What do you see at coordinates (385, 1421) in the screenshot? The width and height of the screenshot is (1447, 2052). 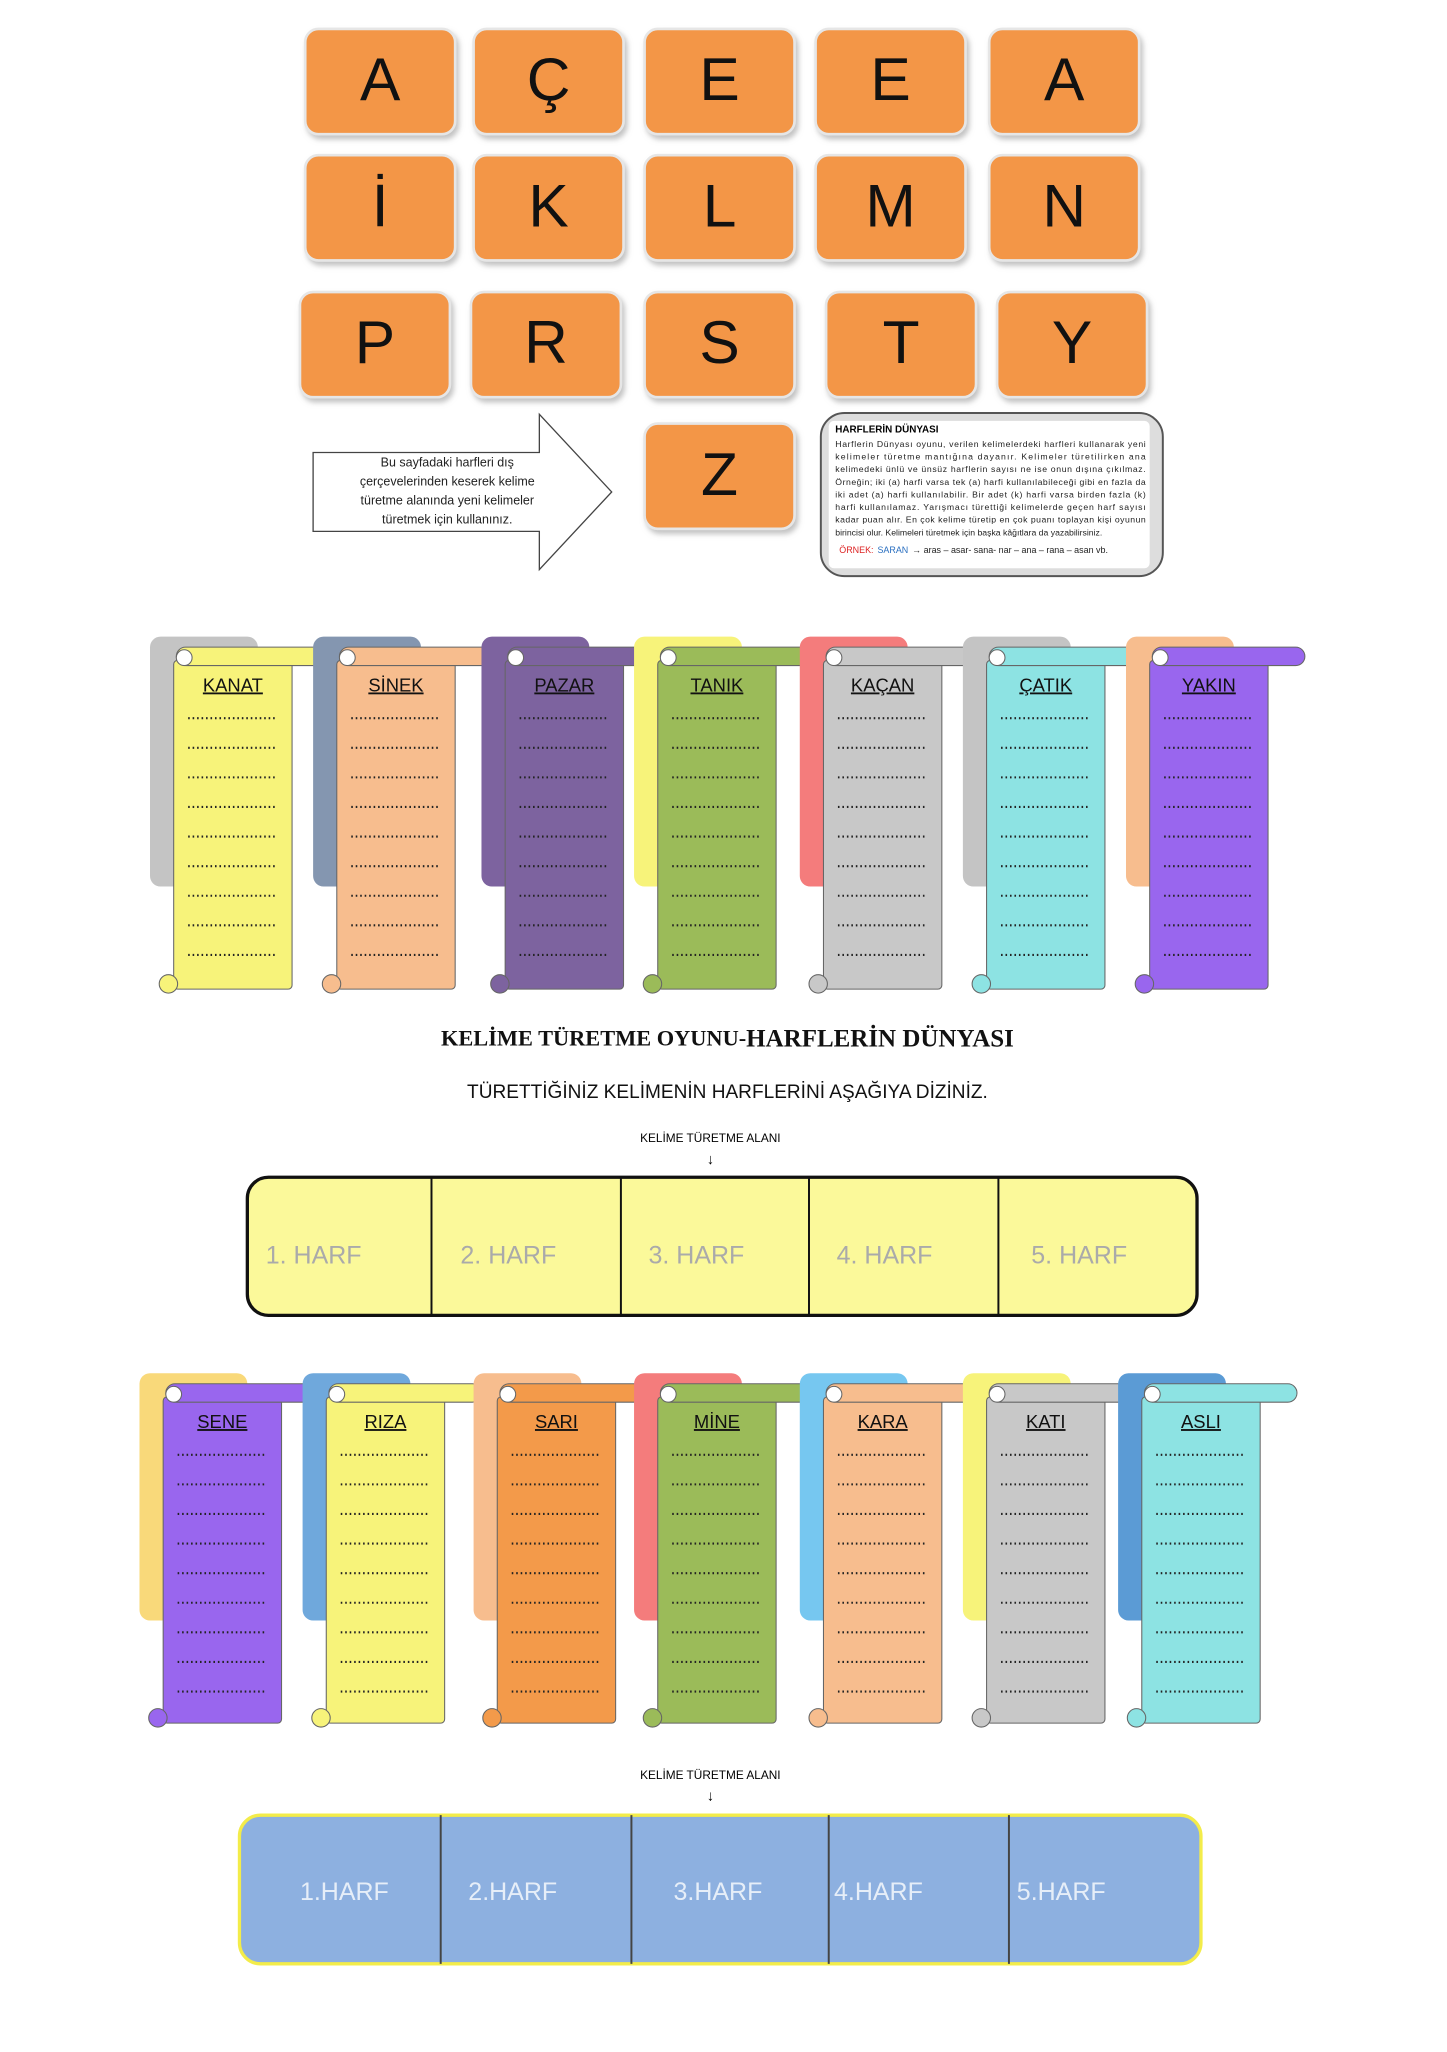 I see `scroll-word: RIZA` at bounding box center [385, 1421].